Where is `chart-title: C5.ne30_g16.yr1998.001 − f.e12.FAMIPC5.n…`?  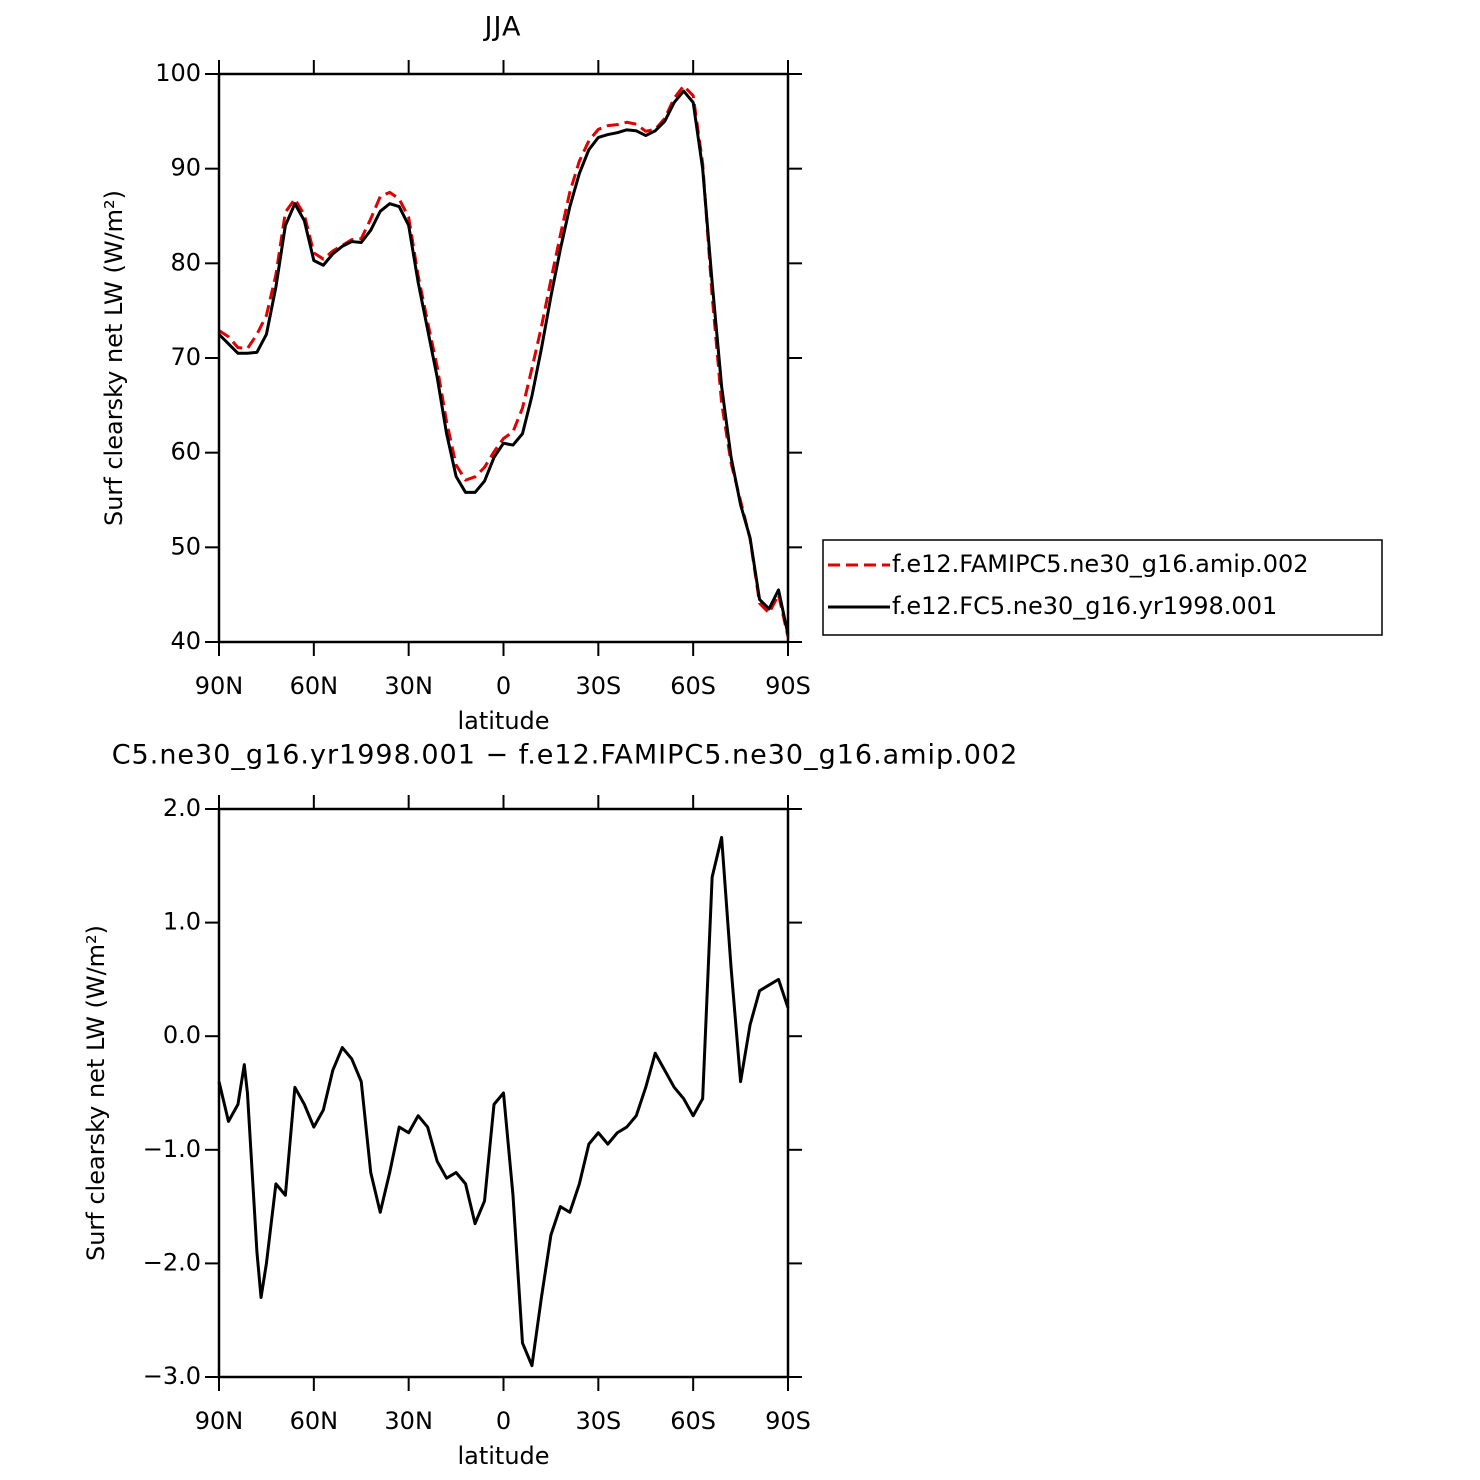 chart-title: C5.ne30_g16.yr1998.001 − f.e12.FAMIPC5.n… is located at coordinates (565, 755).